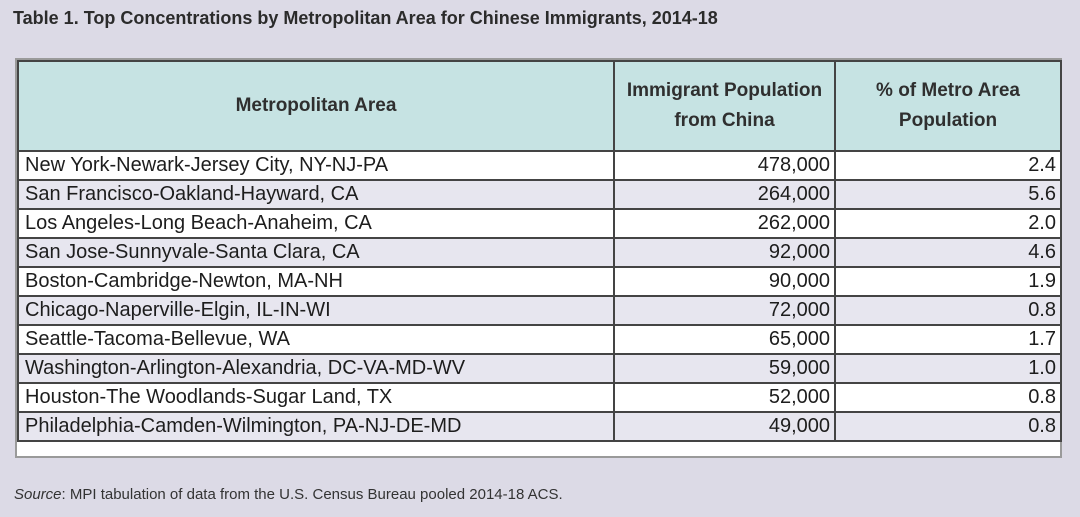 This screenshot has width=1080, height=517. What do you see at coordinates (724, 90) in the screenshot?
I see `header-population-line1: Immigrant Population` at bounding box center [724, 90].